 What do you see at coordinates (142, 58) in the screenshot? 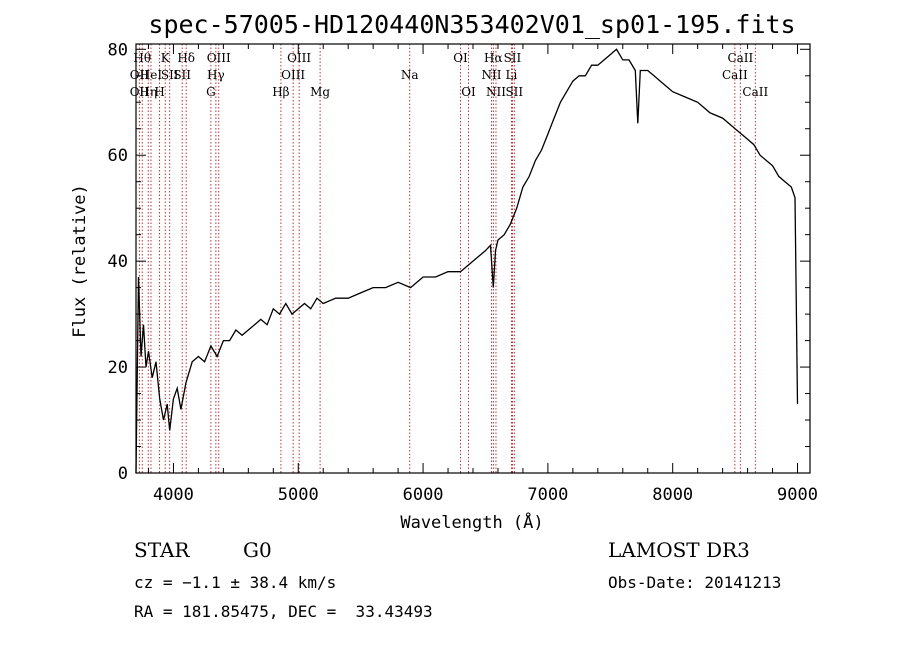
I see `line-marker-label: Hθ` at bounding box center [142, 58].